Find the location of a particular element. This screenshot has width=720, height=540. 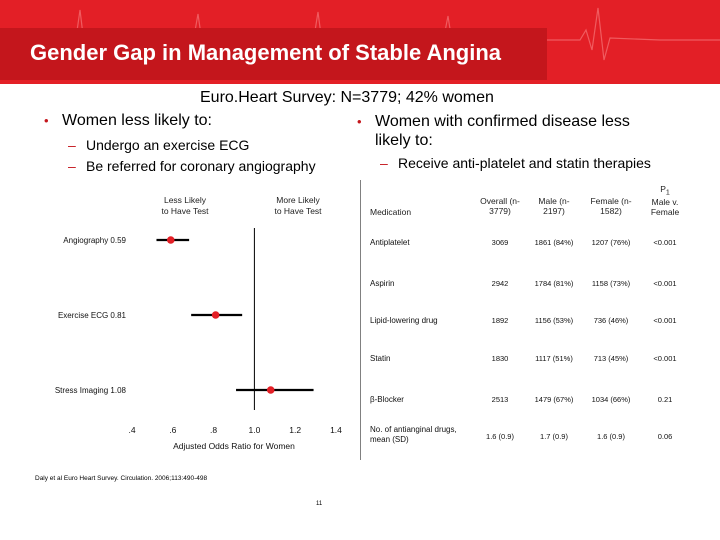

header-p: P1 Male v. Female is located at coordinates (665, 201).